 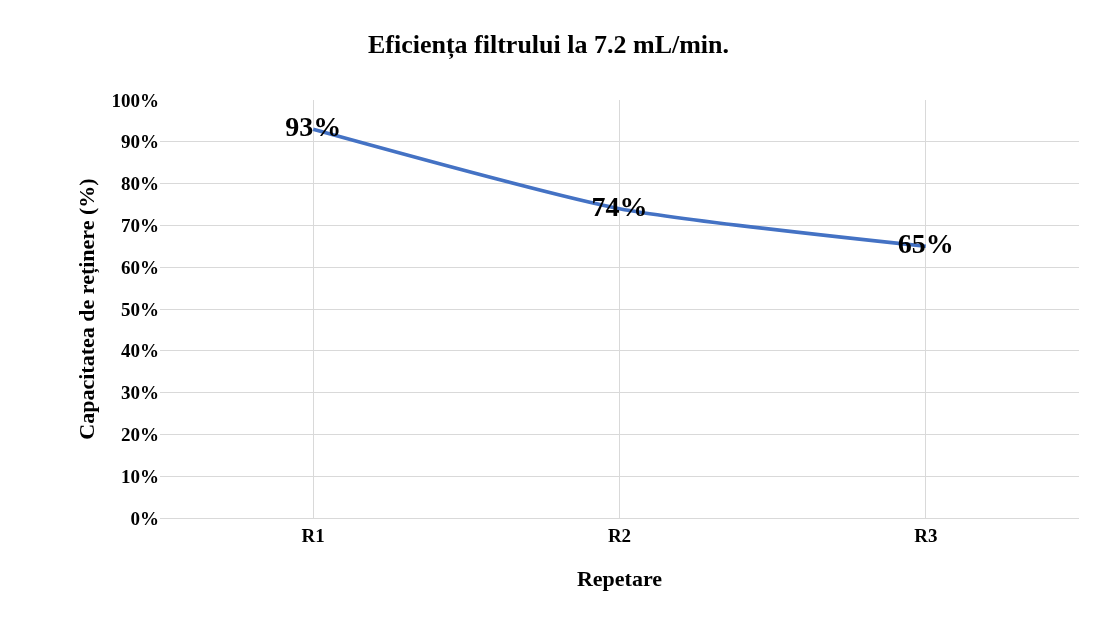 I want to click on y-tick-label: 0%, so click(x=144, y=518).